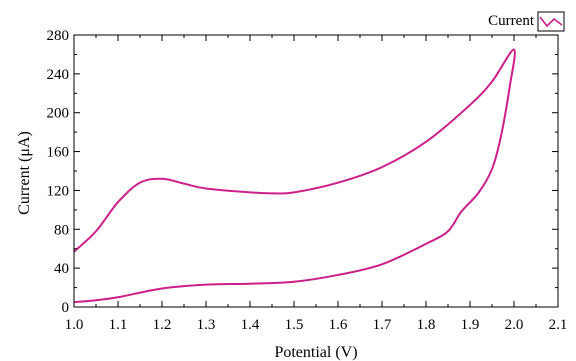 The image size is (576, 361). Describe the element at coordinates (61, 269) in the screenshot. I see `y-tick-label: 40` at that location.